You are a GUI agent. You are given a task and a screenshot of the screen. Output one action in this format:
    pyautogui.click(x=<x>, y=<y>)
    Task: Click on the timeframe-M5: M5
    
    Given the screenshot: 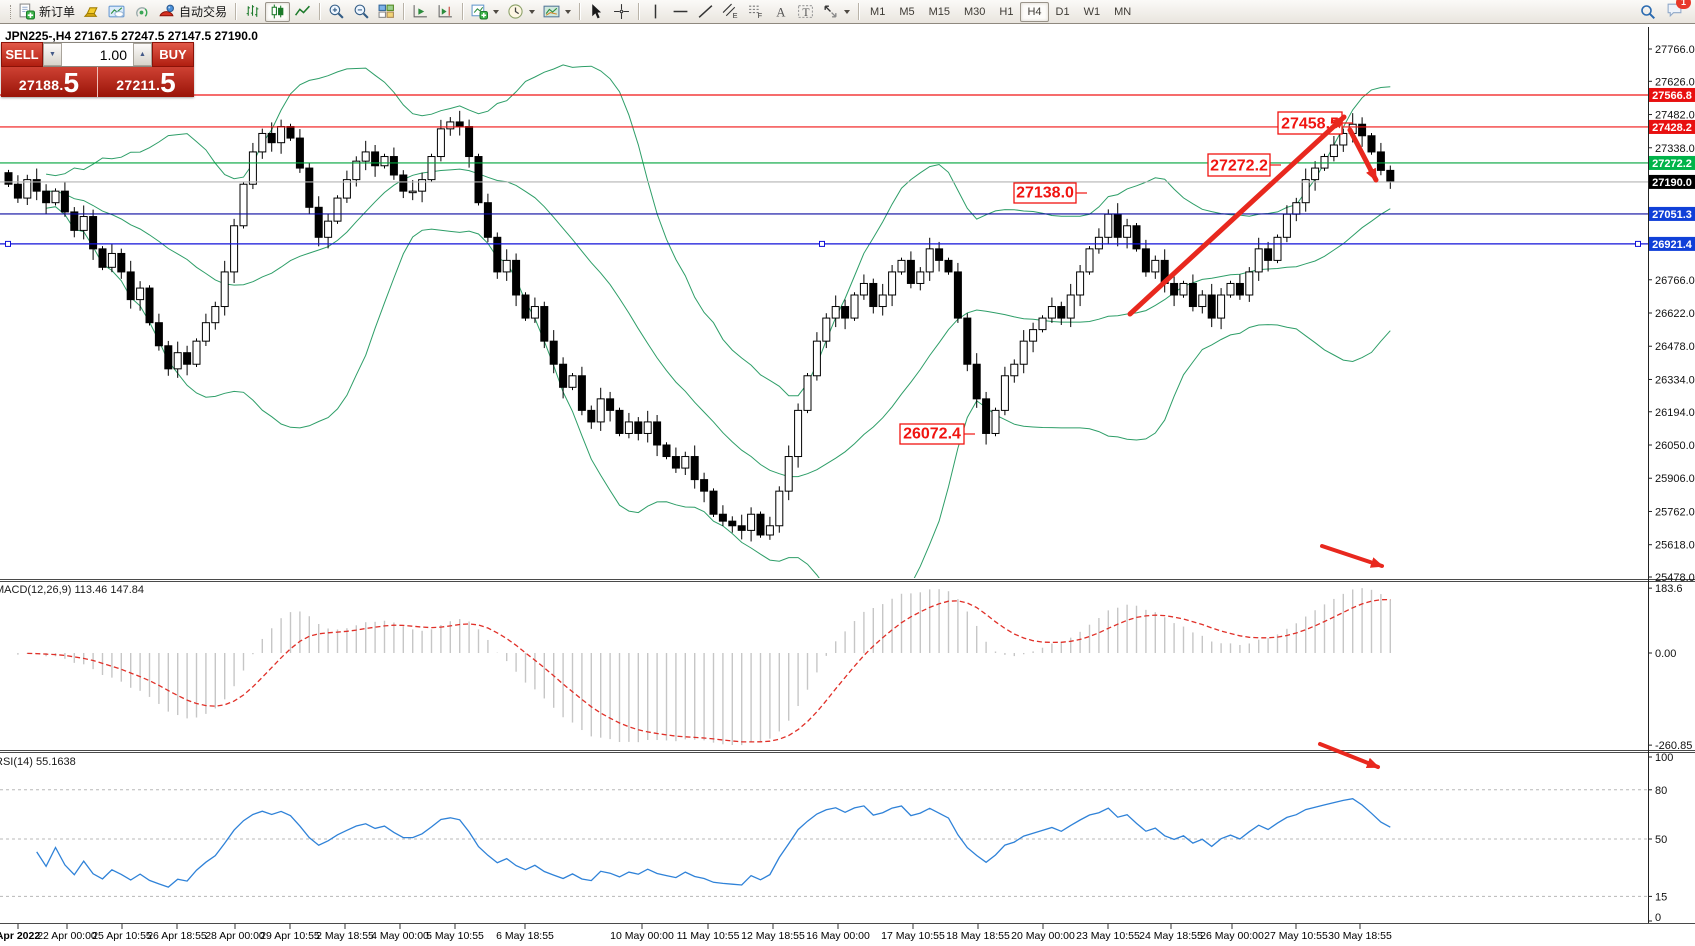 What is the action you would take?
    pyautogui.click(x=906, y=12)
    